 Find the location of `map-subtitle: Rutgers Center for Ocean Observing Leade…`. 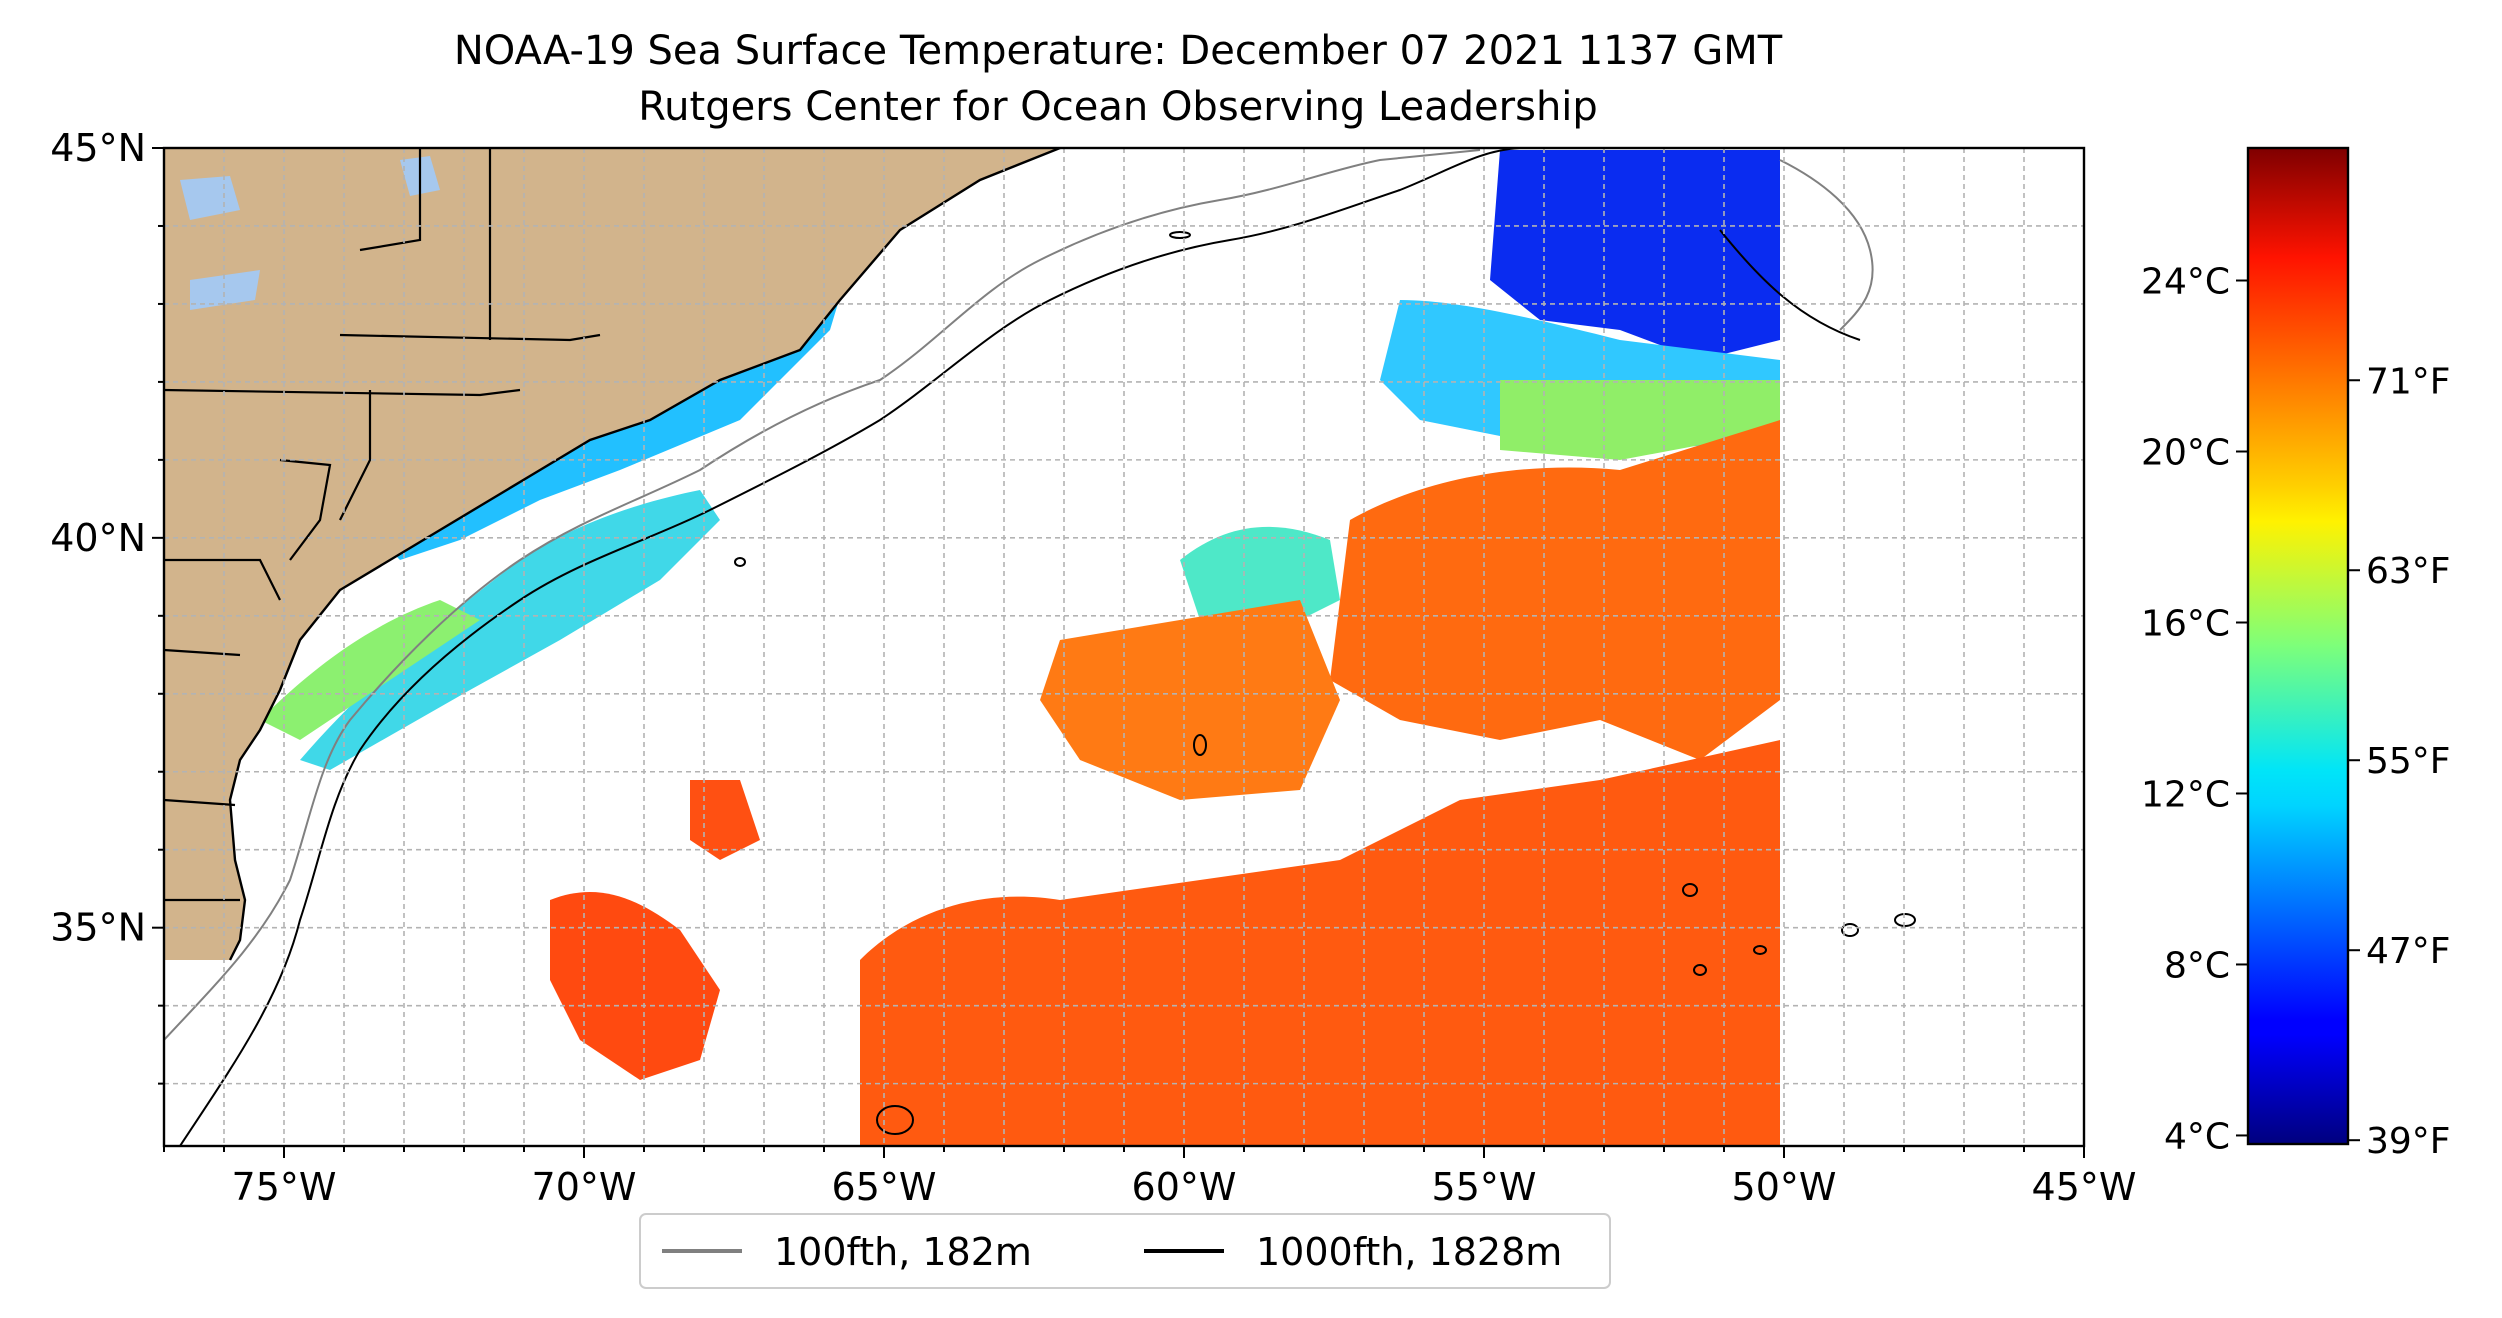

map-subtitle: Rutgers Center for Ocean Observing Leade… is located at coordinates (1118, 107).